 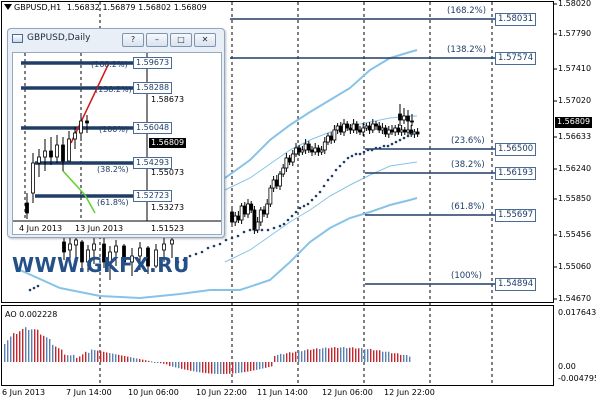 What do you see at coordinates (133, 40) in the screenshot?
I see `help-button: ?` at bounding box center [133, 40].